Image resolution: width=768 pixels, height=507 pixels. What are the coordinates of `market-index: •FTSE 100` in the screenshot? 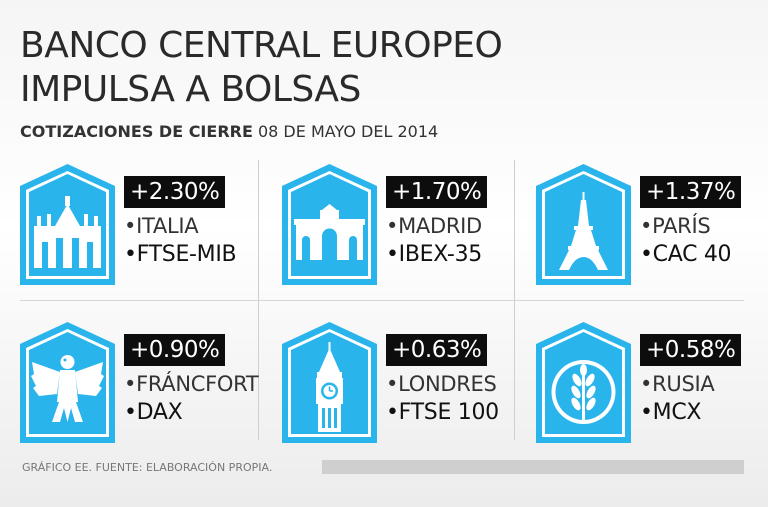 It's located at (442, 412).